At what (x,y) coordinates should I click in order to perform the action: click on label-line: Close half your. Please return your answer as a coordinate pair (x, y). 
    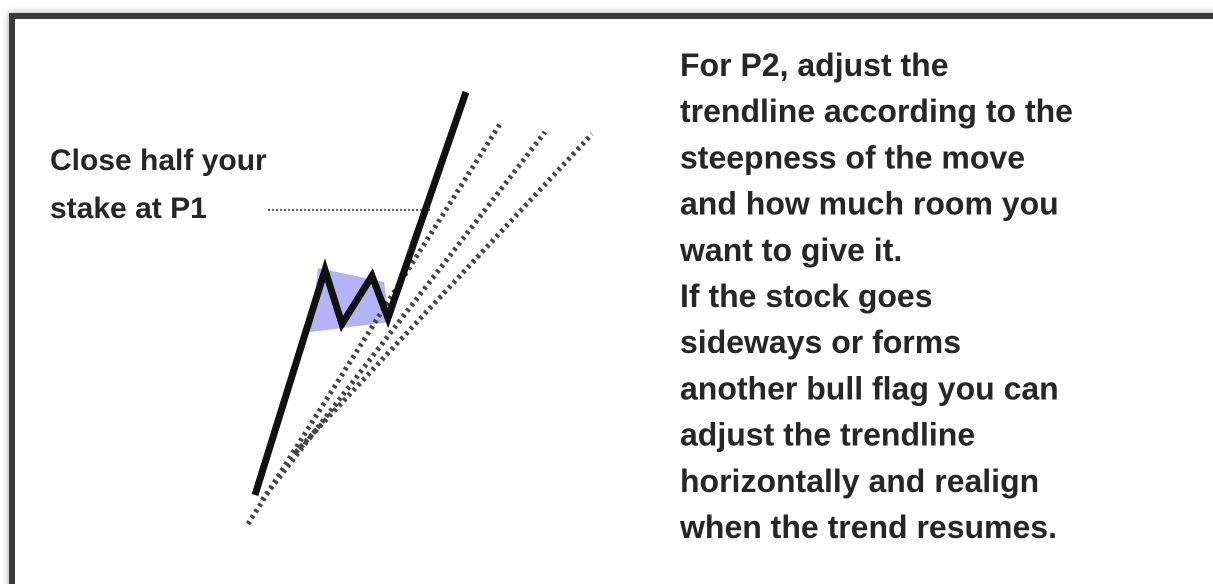
    Looking at the image, I should click on (158, 160).